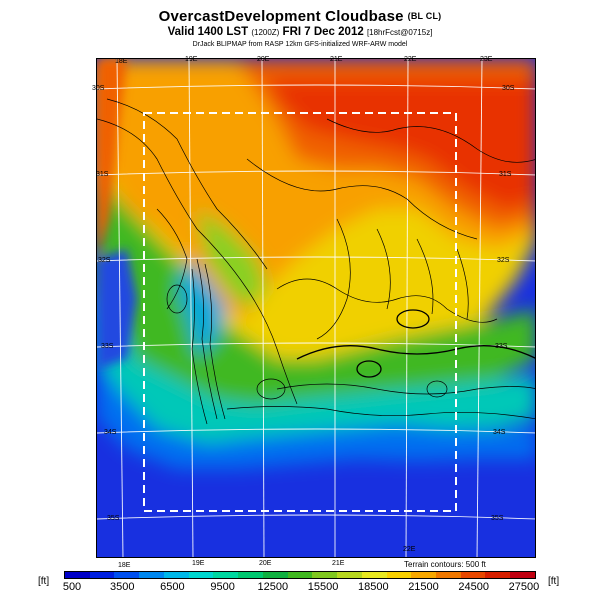 This screenshot has height=600, width=600. I want to click on lat-label-left: 30S, so click(98, 88).